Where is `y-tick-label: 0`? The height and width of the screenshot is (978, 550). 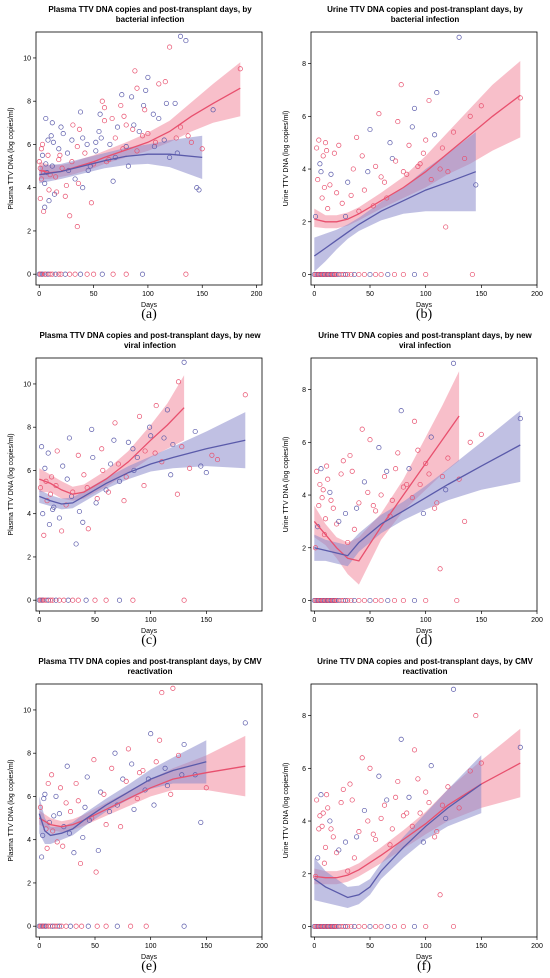
y-tick-label: 0 is located at coordinates (304, 927).